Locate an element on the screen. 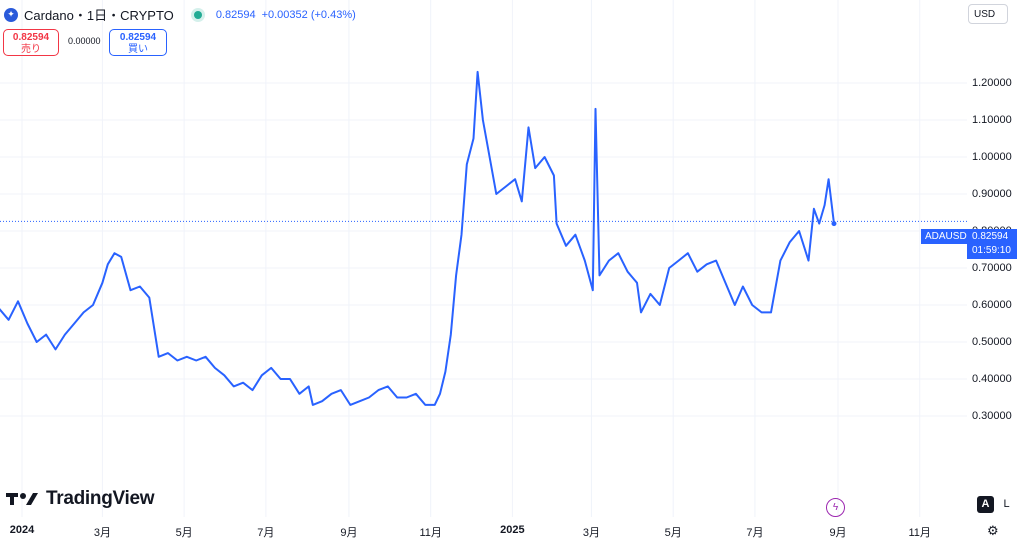  gear-icon: ⚙ is located at coordinates (993, 530).